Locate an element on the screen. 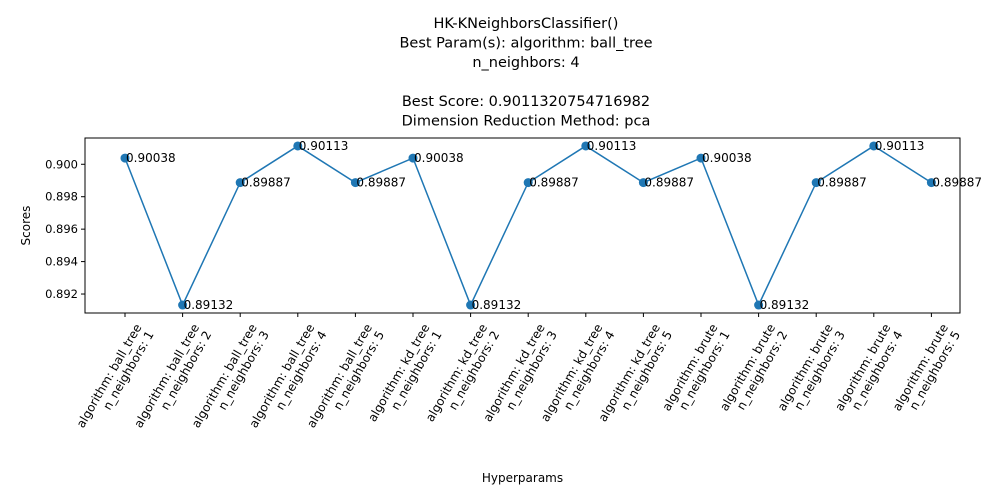 Image resolution: width=1000 pixels, height=500 pixels. chart-title-line: n_neighbors: 4 is located at coordinates (525, 63).